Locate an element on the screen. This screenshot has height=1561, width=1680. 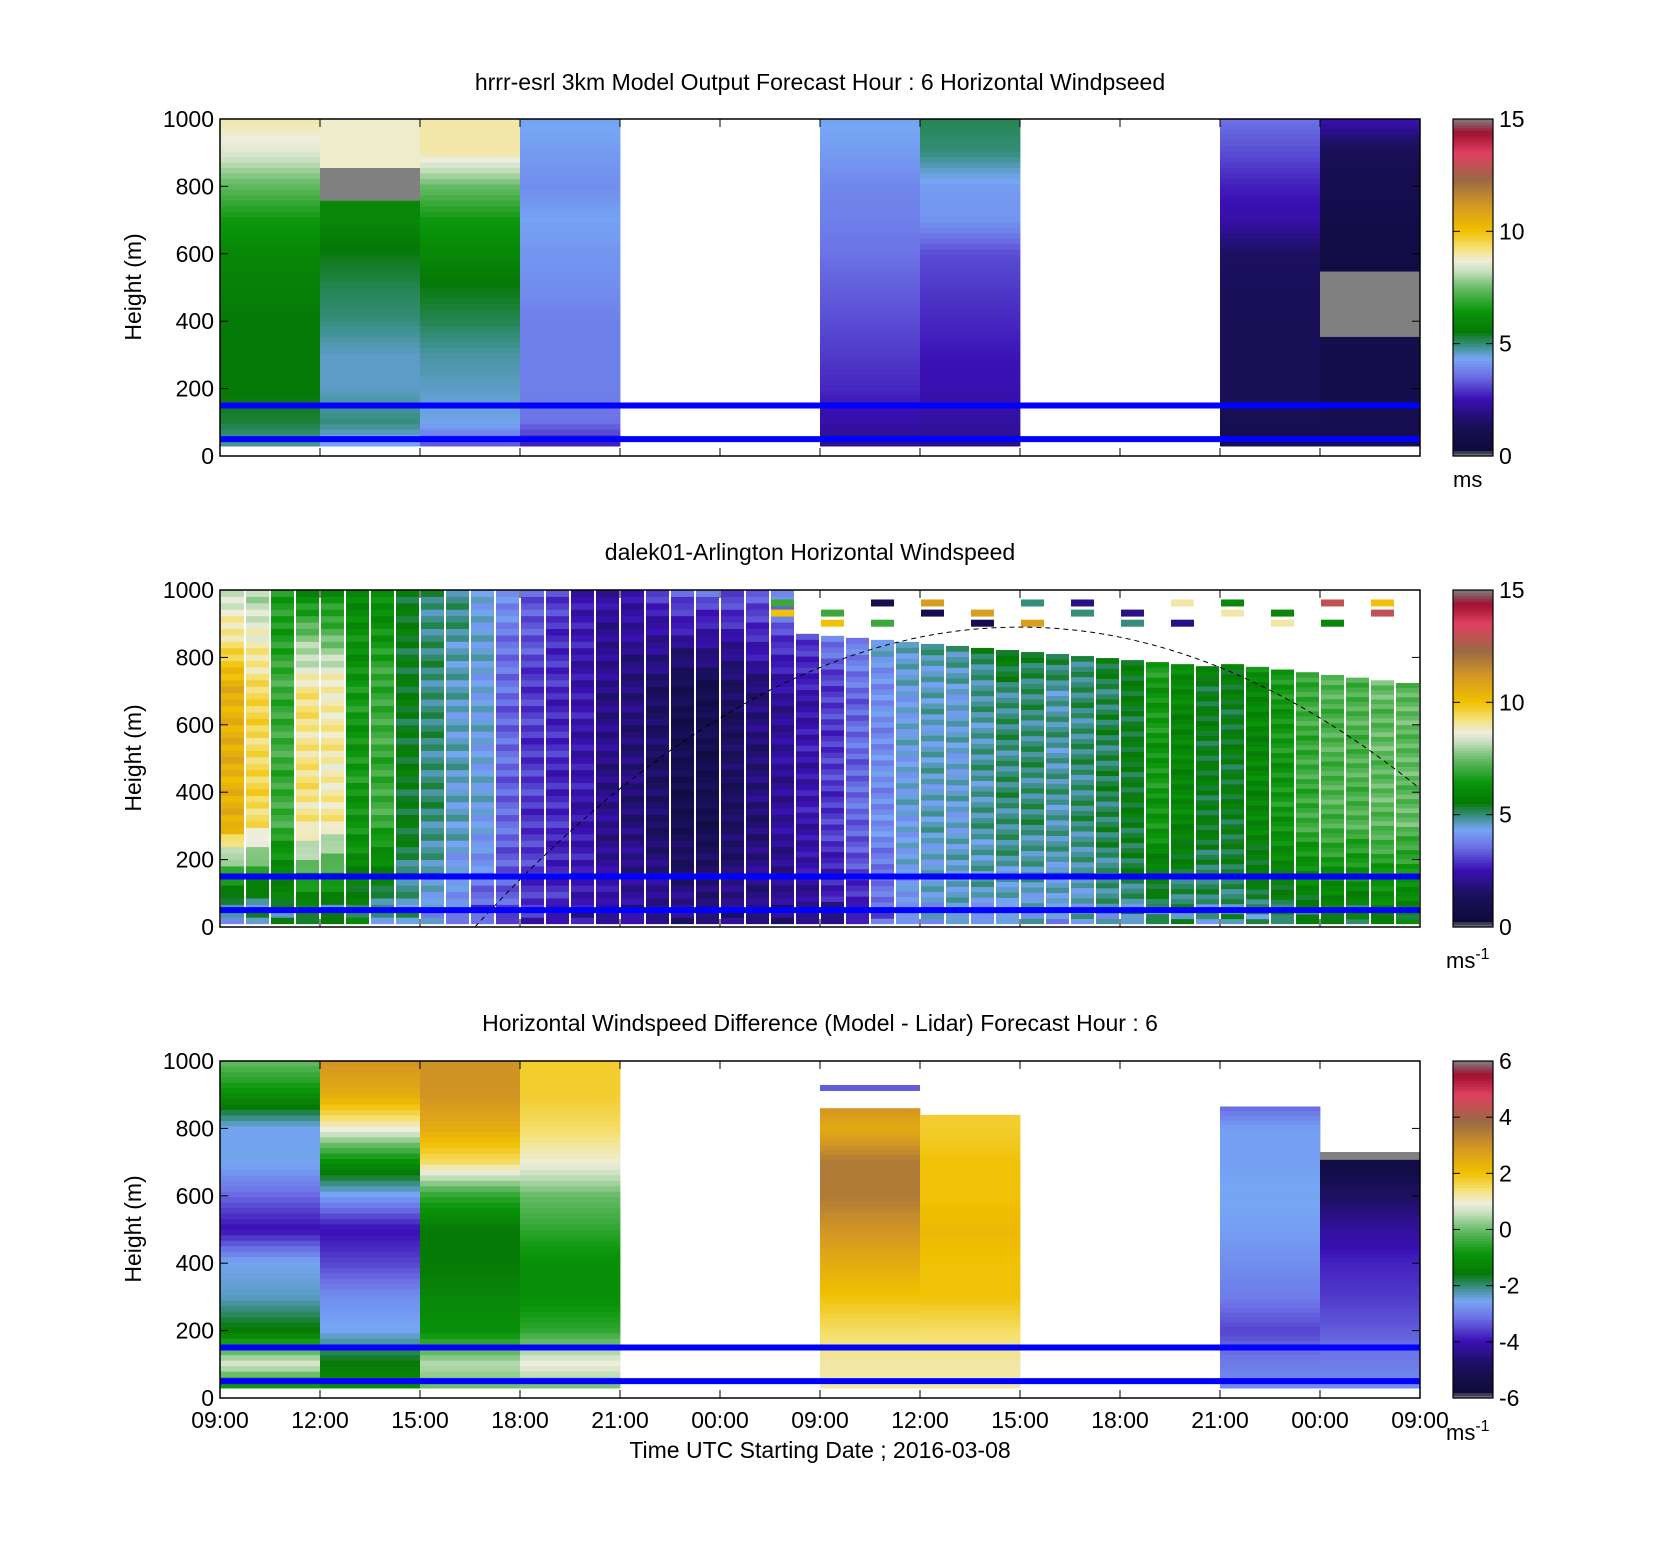
sparse-return is located at coordinates (1332, 603).